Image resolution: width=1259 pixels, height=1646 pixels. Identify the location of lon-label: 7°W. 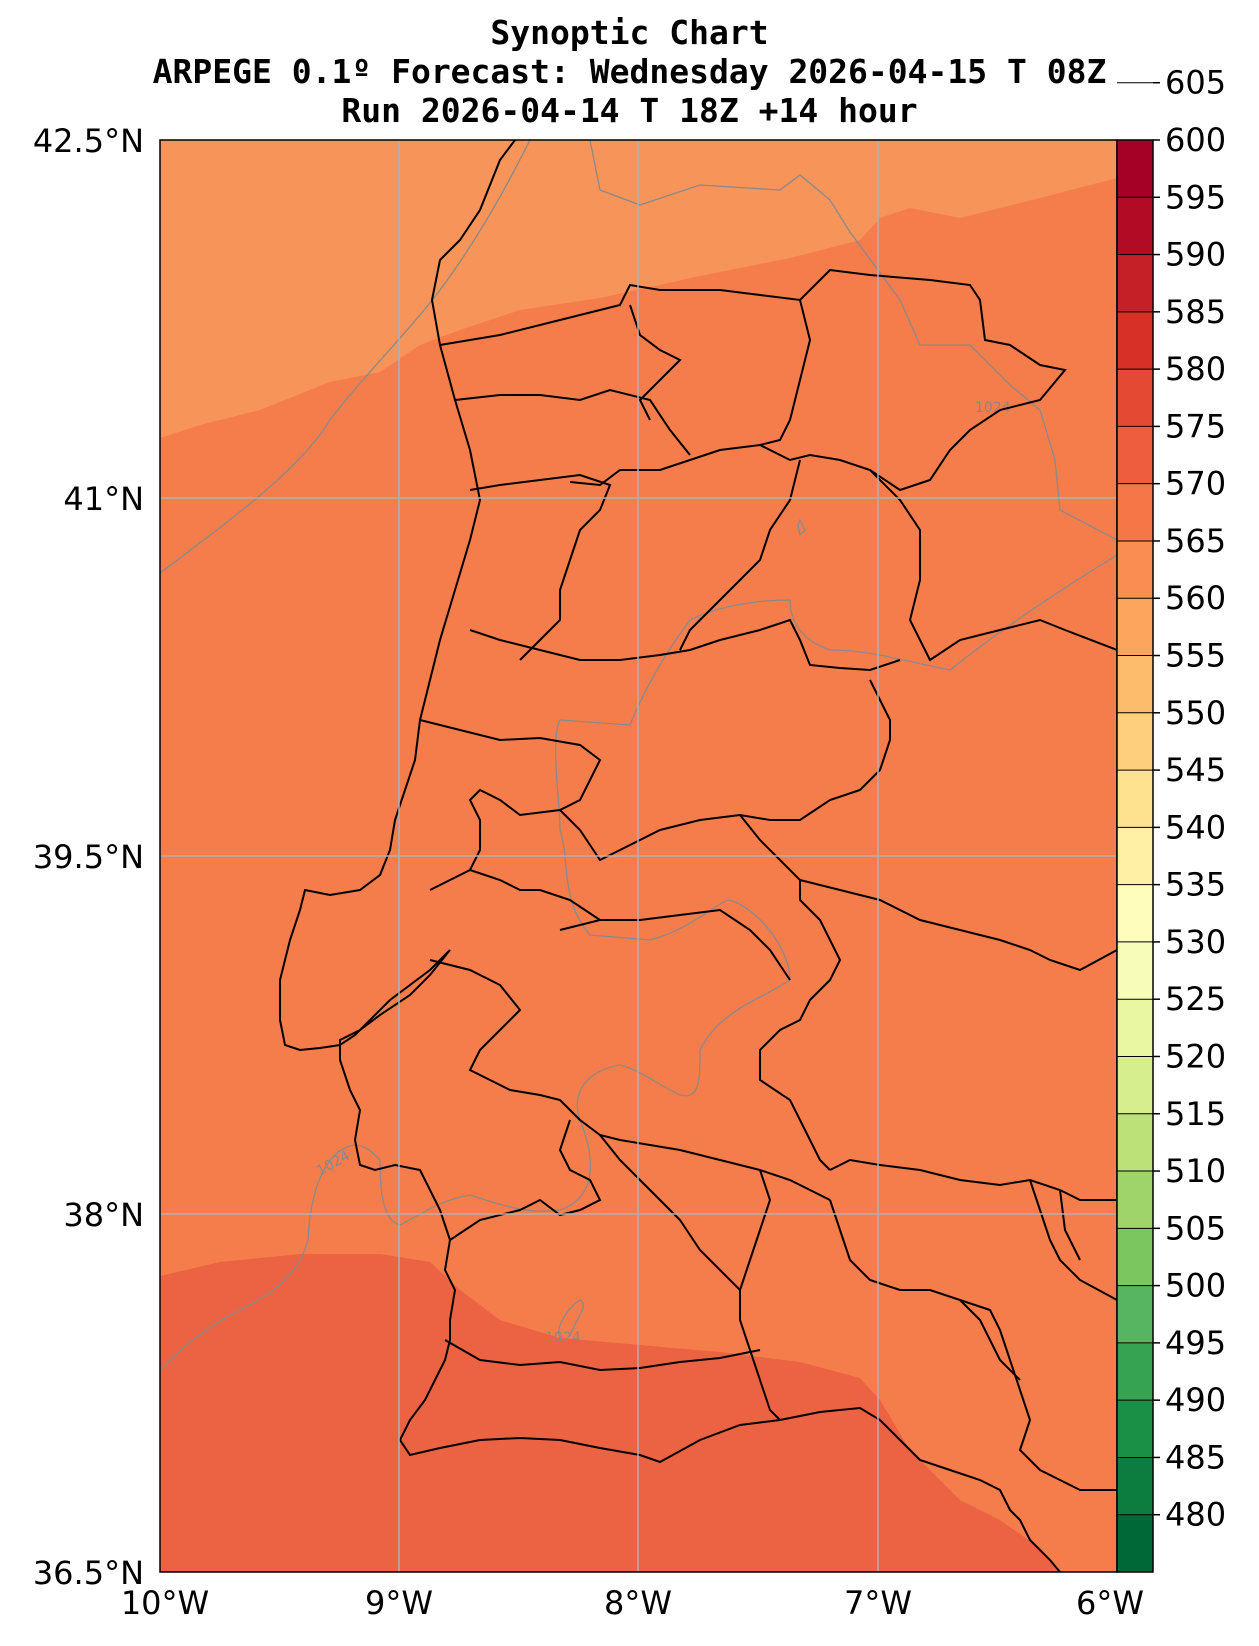
(878, 1603).